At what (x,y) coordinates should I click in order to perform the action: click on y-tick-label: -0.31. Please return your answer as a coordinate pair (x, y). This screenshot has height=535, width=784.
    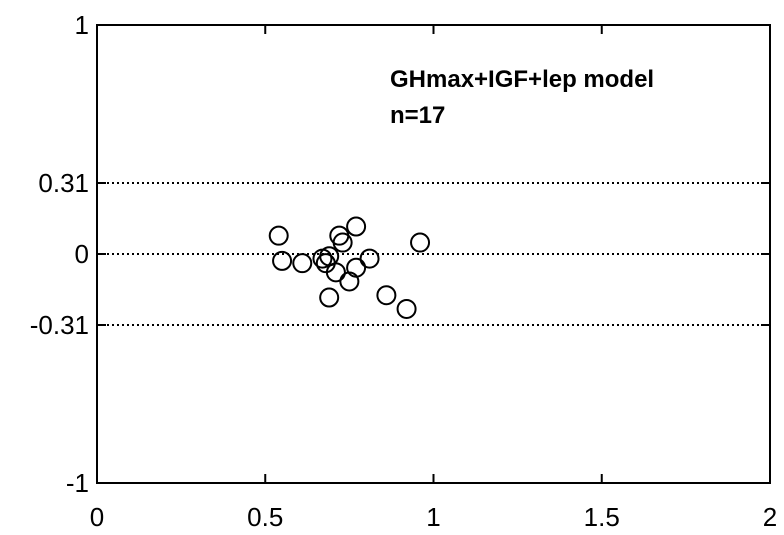
    Looking at the image, I should click on (59, 325).